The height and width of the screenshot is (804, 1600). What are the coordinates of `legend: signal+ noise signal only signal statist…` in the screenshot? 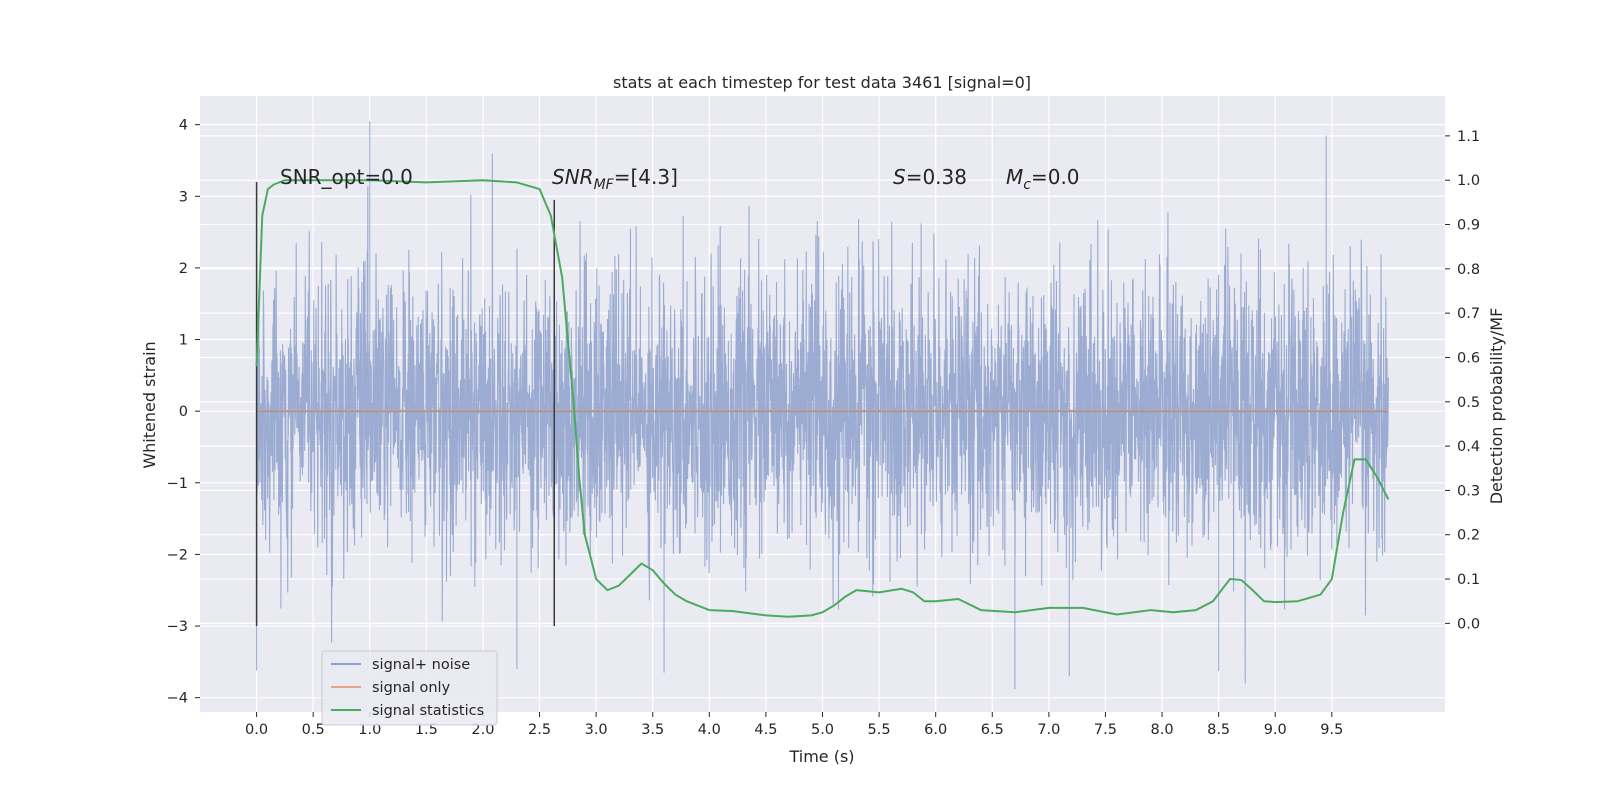 It's located at (409, 688).